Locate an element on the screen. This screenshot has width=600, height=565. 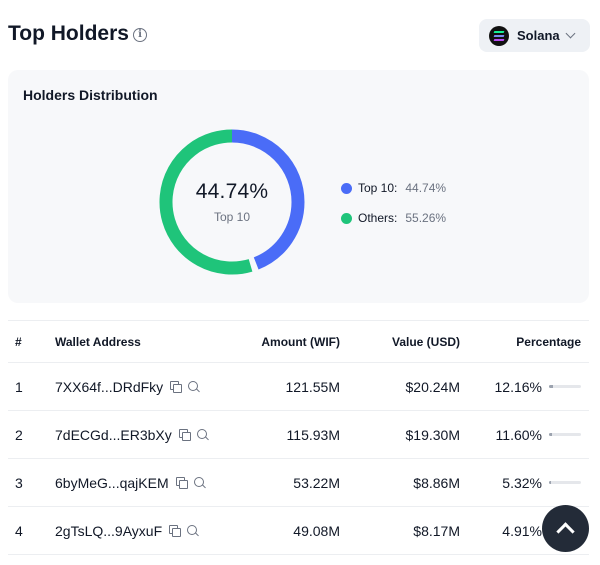
row-value: $8.86M is located at coordinates (436, 482).